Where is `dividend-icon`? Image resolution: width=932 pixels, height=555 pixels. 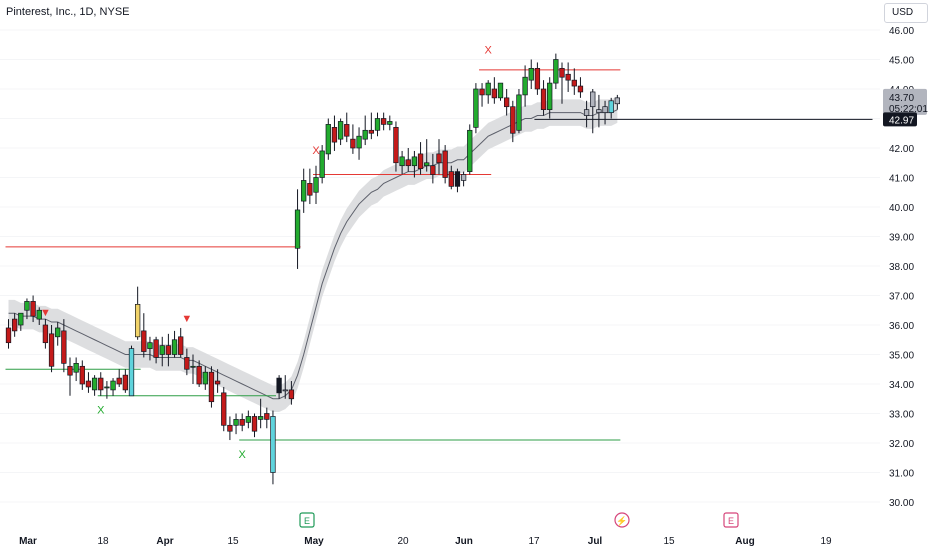 dividend-icon is located at coordinates (622, 520).